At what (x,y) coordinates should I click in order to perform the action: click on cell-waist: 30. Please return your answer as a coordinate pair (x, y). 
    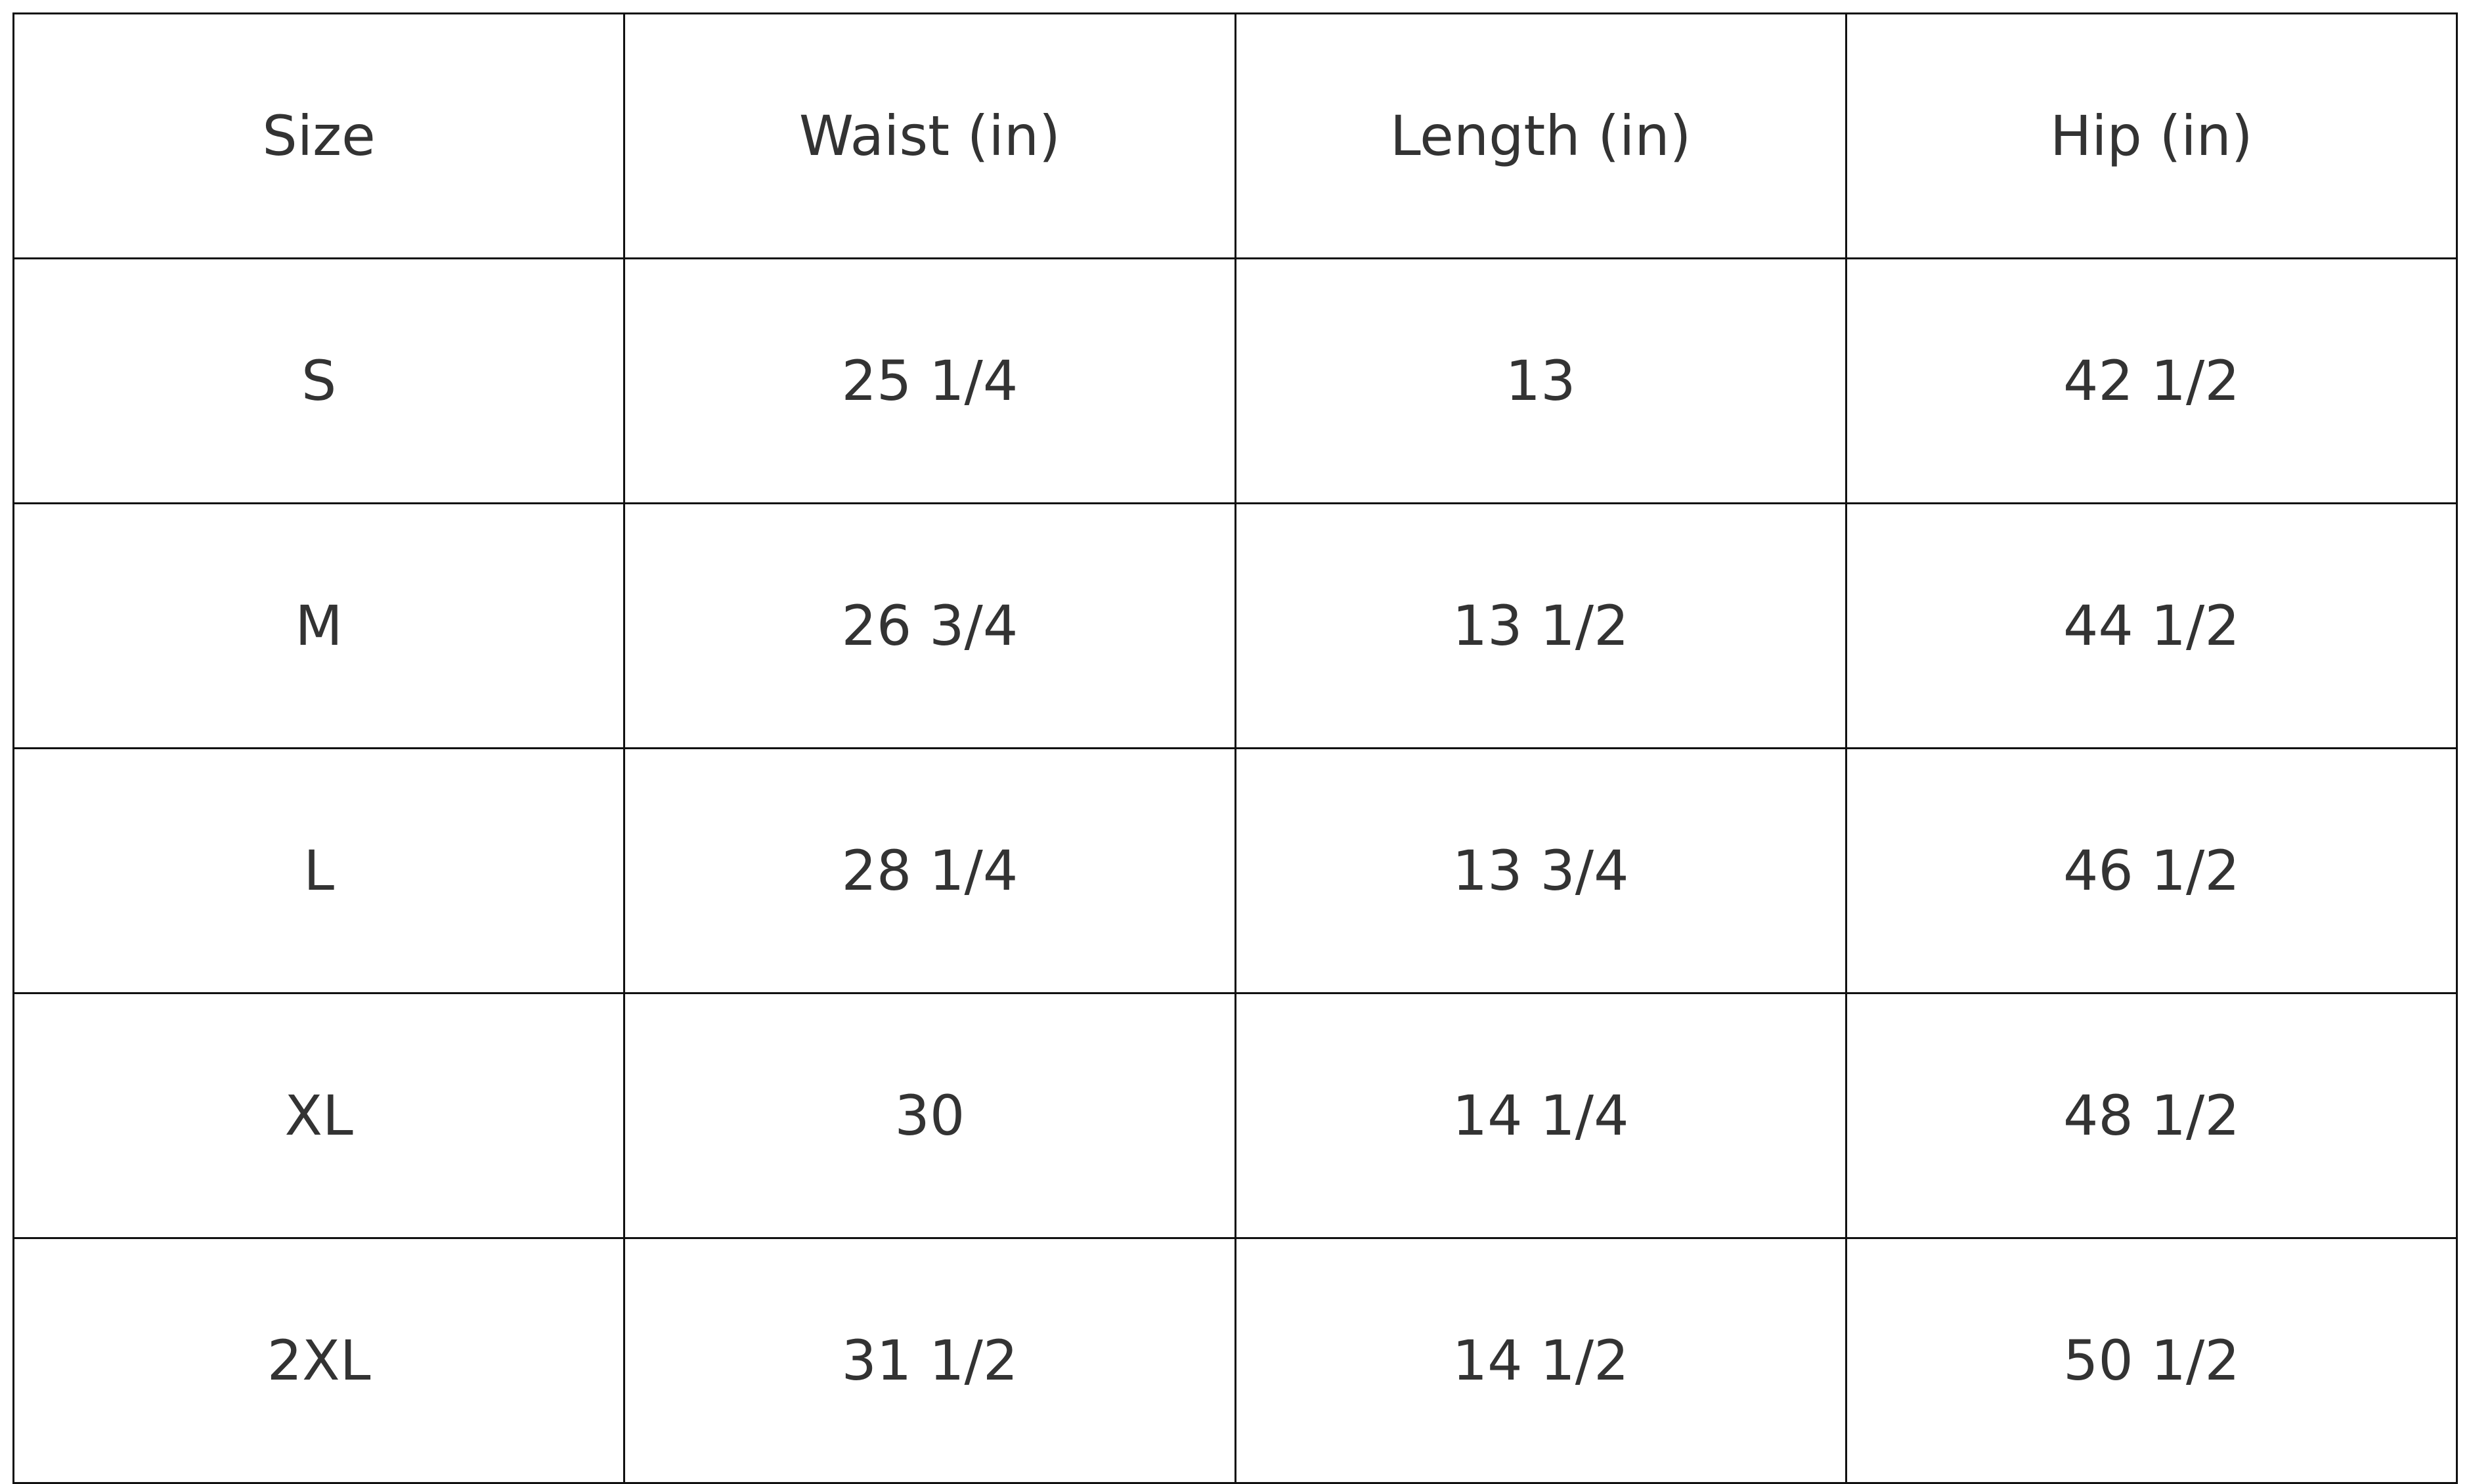
    Looking at the image, I should click on (929, 1115).